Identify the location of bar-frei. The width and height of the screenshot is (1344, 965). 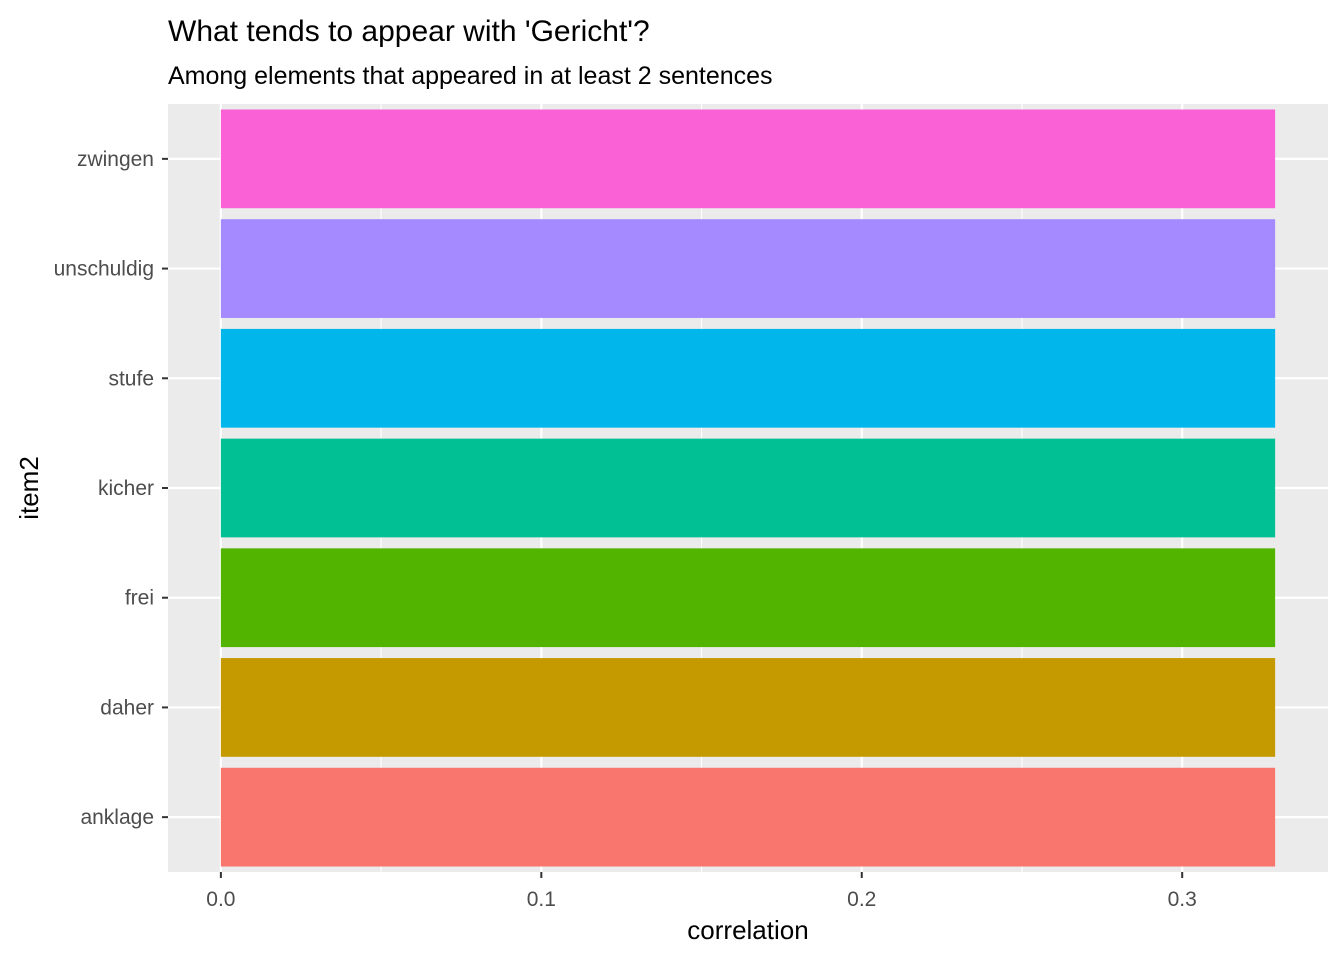
(748, 598).